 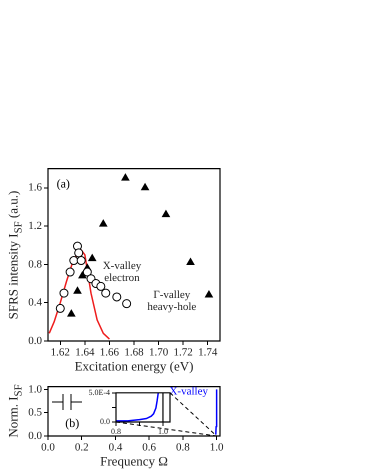 I want to click on y-tick-label: 1.6, so click(x=35, y=188).